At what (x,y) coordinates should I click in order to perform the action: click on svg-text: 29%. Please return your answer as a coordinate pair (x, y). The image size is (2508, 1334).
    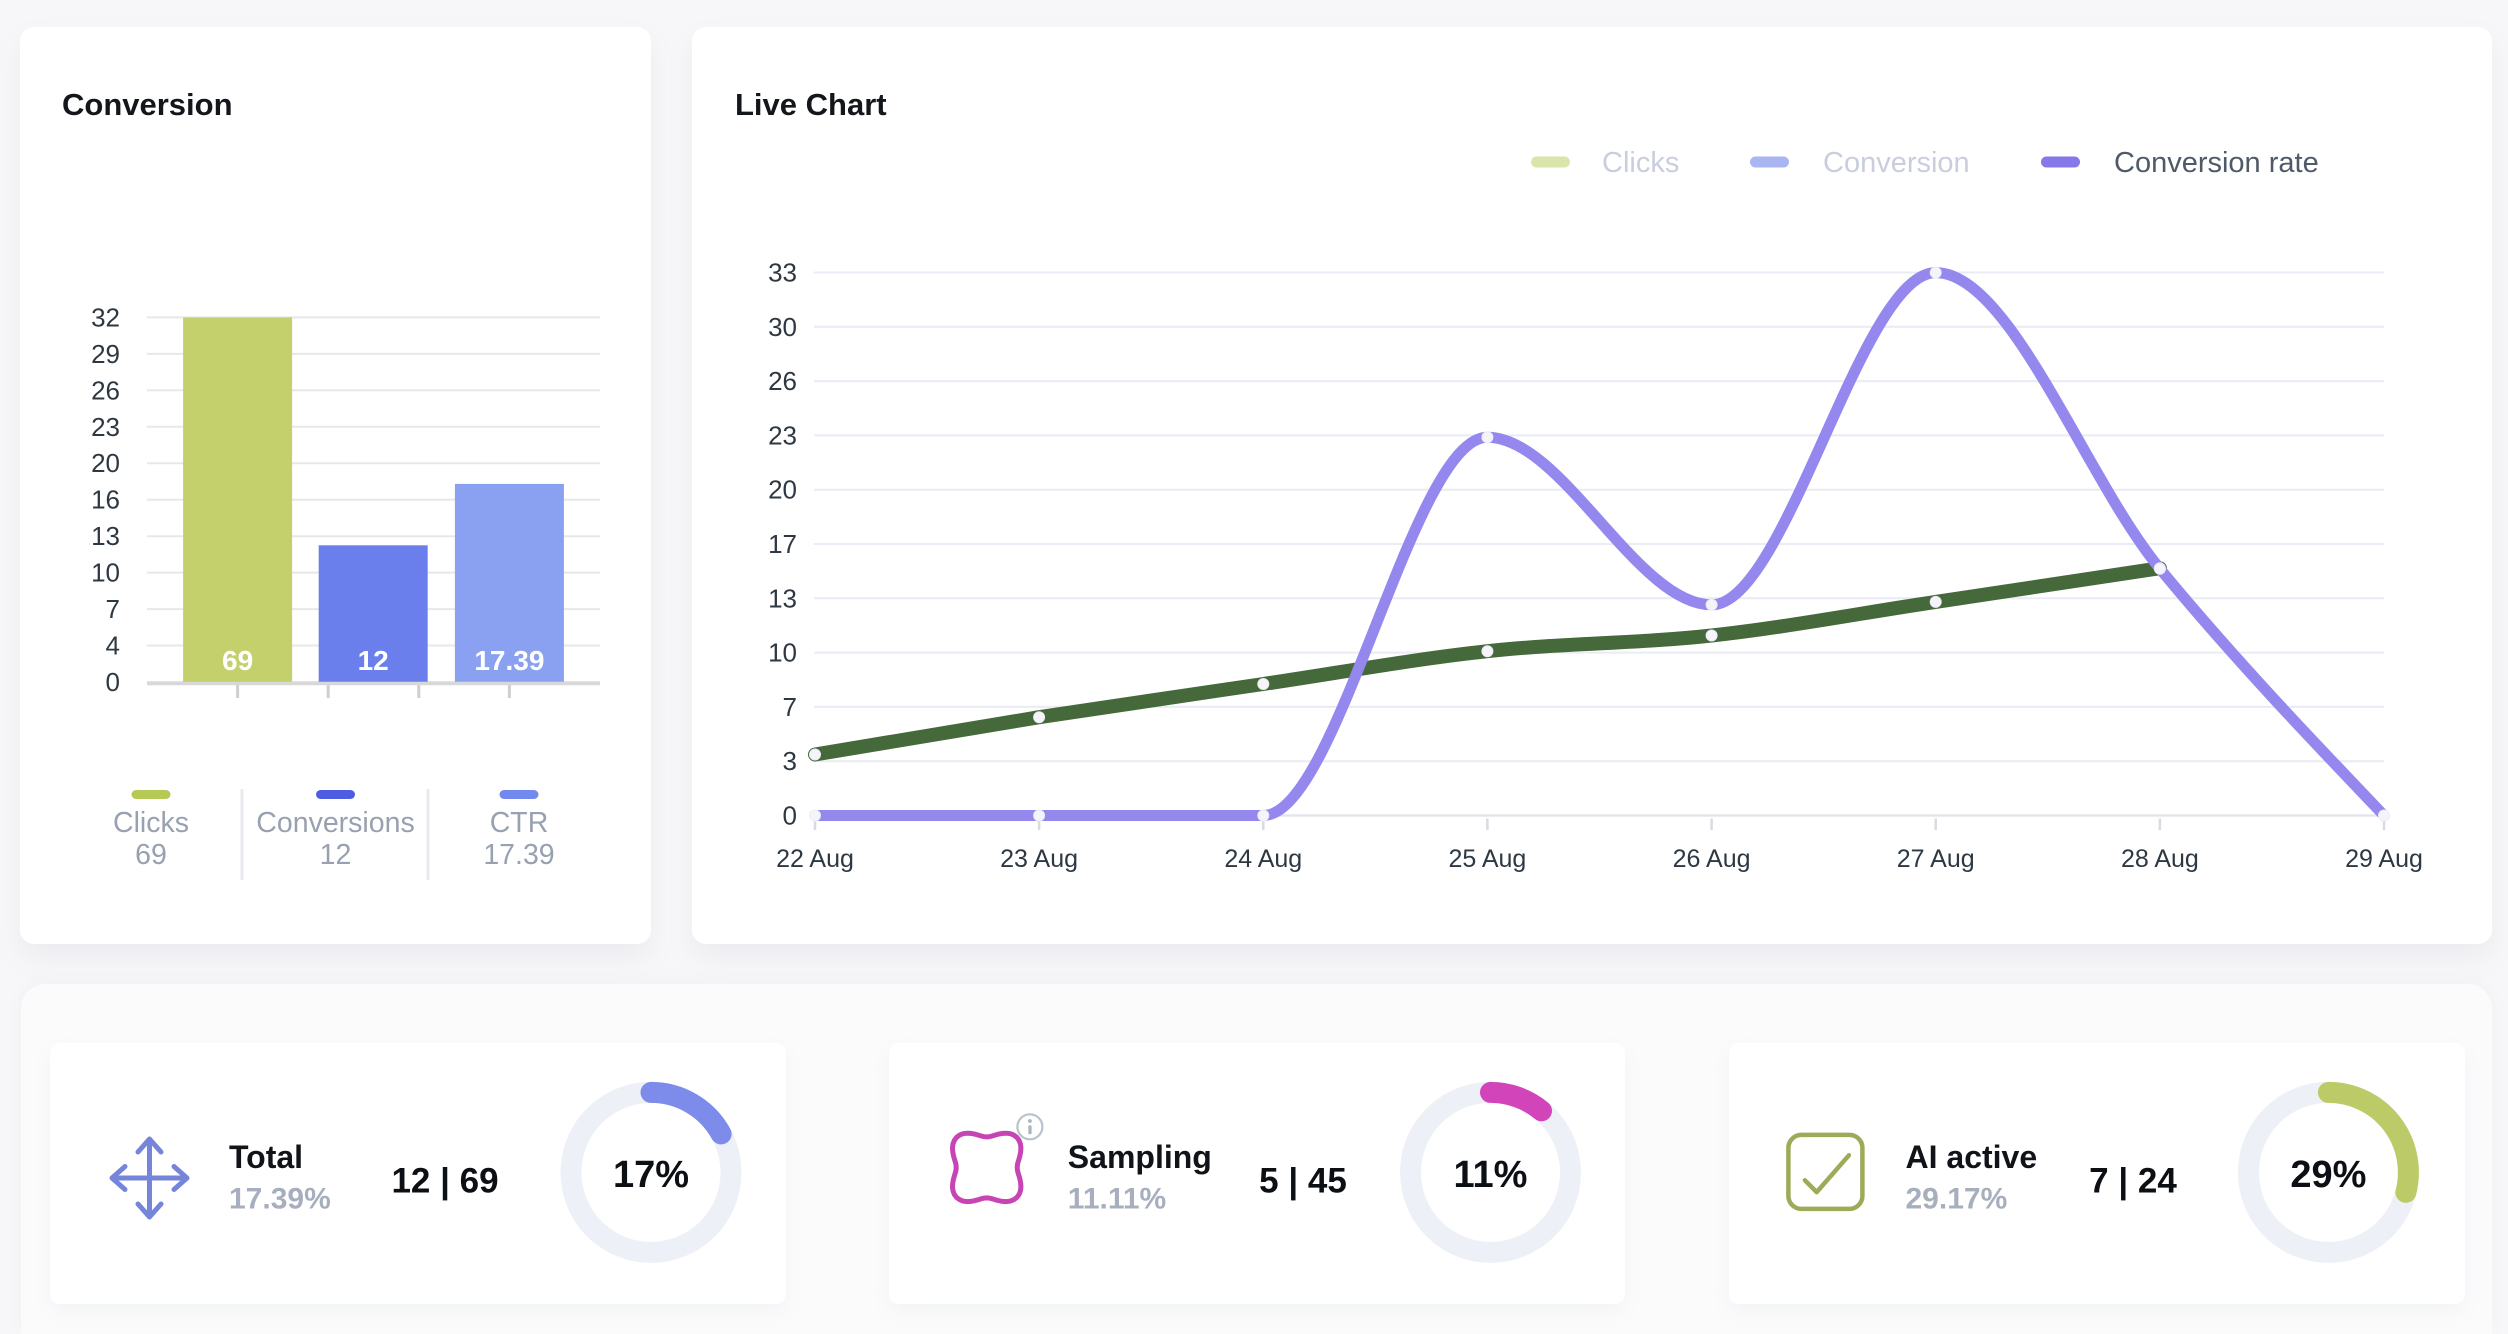
    Looking at the image, I should click on (2328, 1175).